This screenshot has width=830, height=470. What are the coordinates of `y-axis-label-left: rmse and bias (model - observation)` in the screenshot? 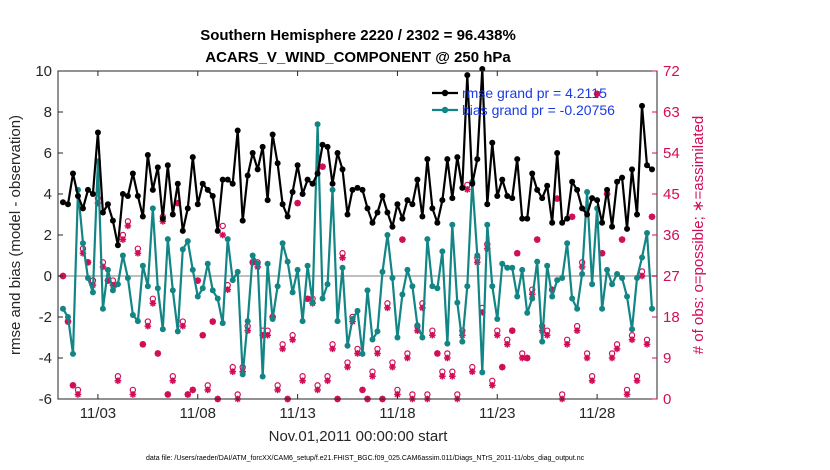 It's located at (15, 235).